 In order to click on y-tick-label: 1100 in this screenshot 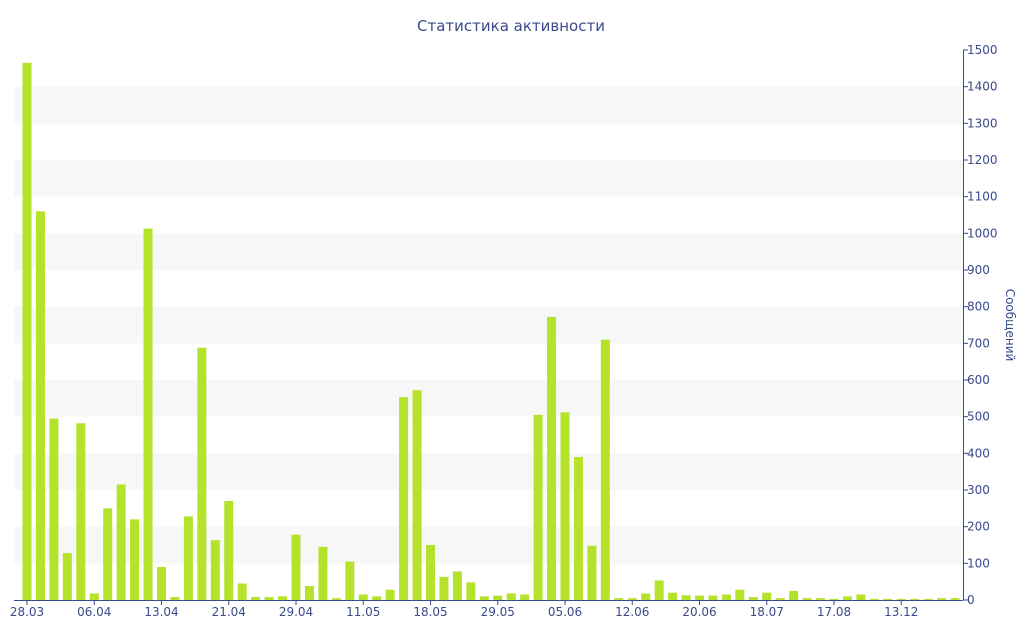, I will do `click(982, 197)`.